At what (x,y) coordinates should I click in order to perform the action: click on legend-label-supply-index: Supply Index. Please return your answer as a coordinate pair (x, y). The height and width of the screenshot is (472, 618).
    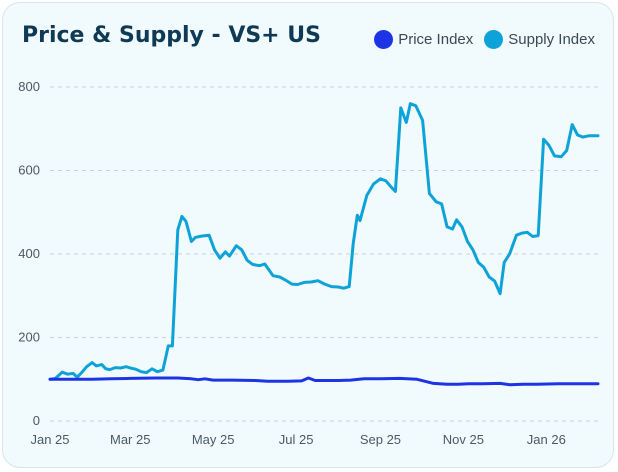
    Looking at the image, I should click on (551, 39).